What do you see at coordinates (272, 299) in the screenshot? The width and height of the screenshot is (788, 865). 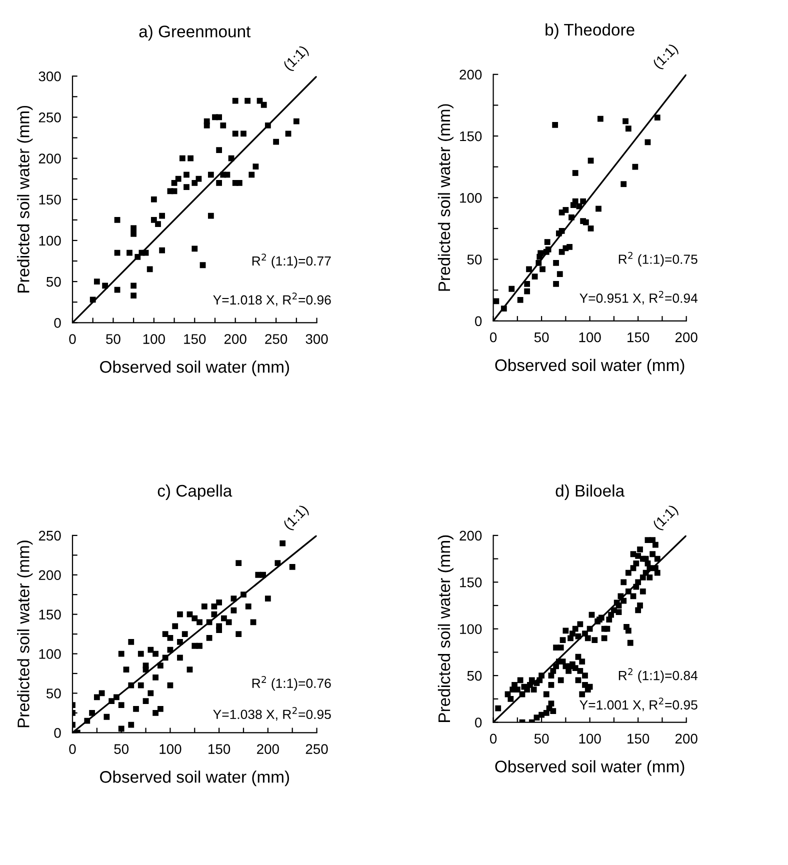 I see `annotation: Y=1.018 X, R$^{2}$=0.96` at bounding box center [272, 299].